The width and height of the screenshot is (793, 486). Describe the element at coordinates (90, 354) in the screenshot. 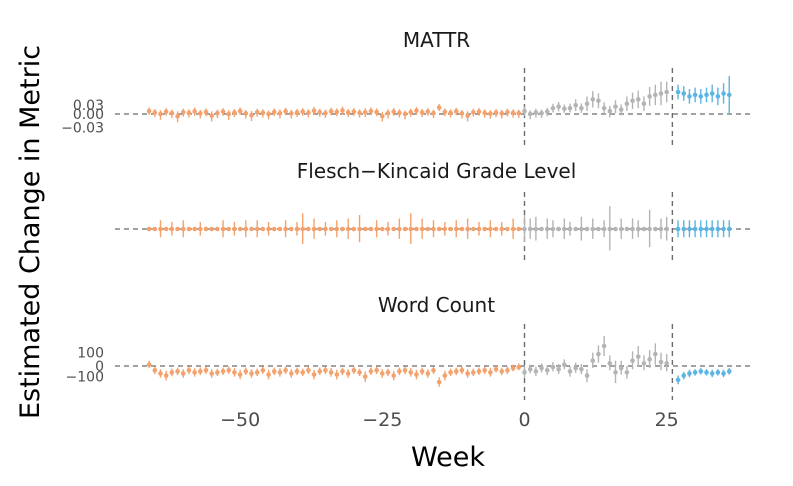

I see `y-tick-label: 100` at that location.